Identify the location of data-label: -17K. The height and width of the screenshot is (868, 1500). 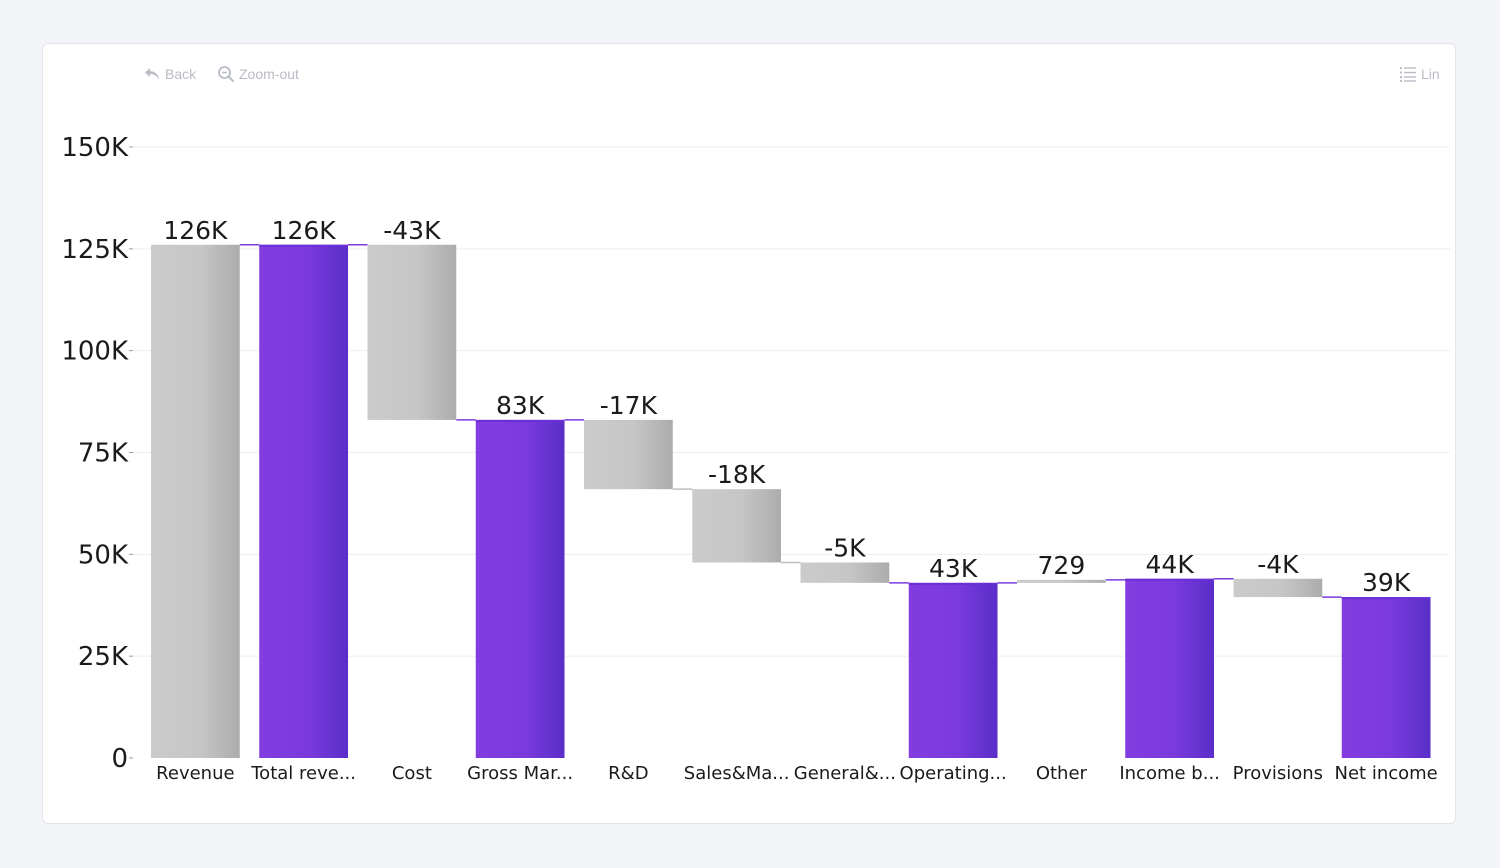
(629, 405).